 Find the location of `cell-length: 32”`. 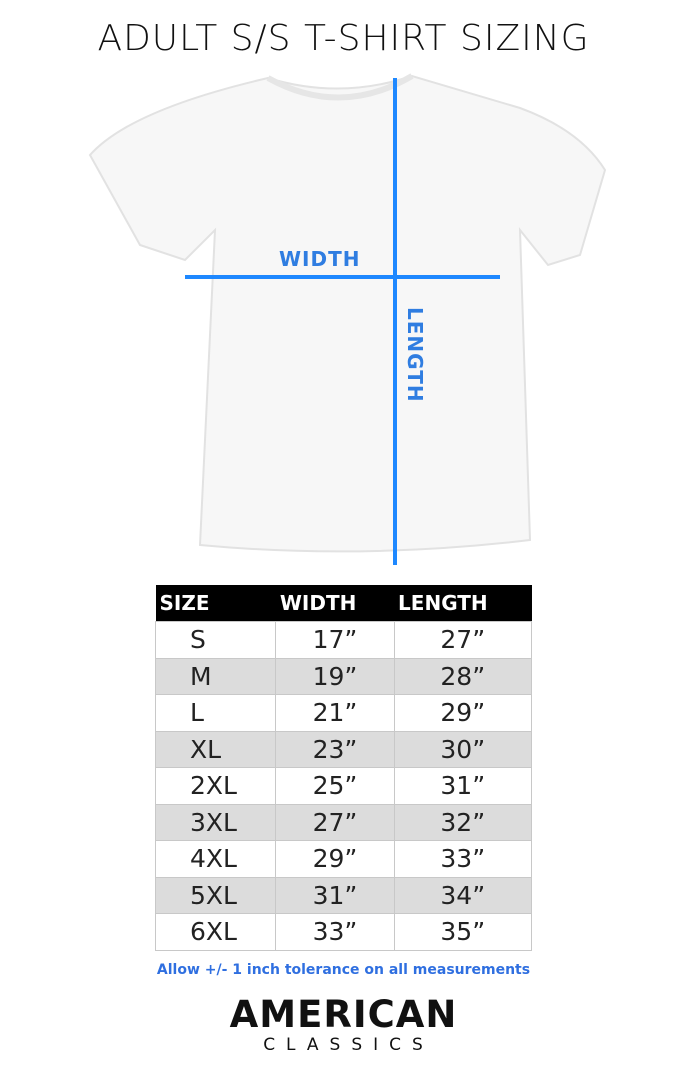

cell-length: 32” is located at coordinates (463, 822).